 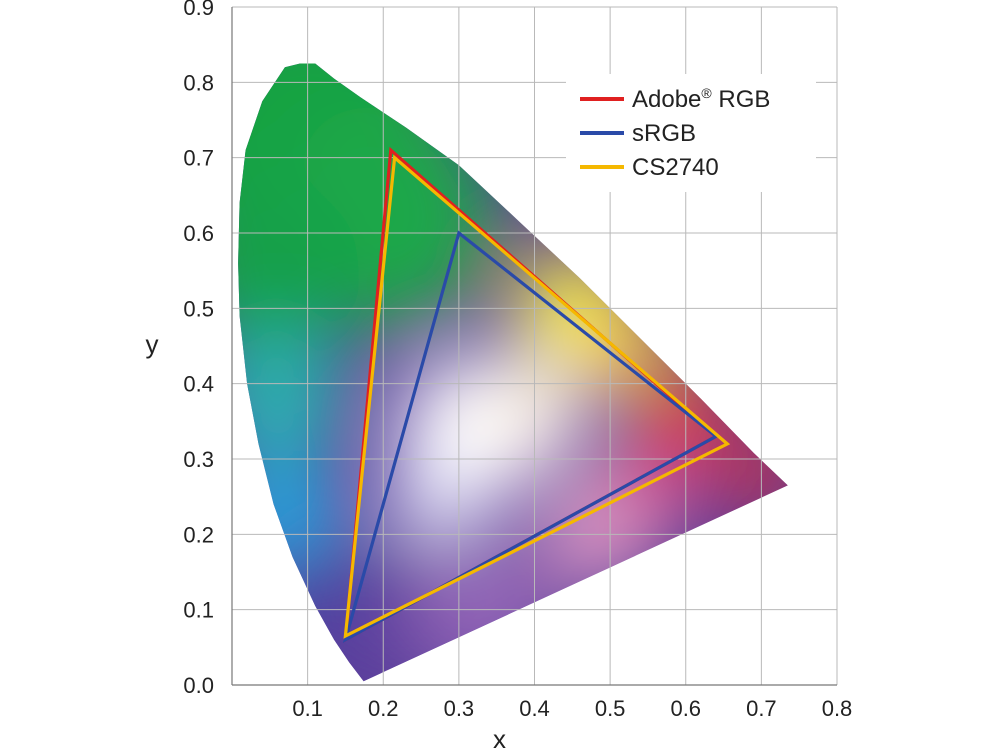 What do you see at coordinates (198, 82) in the screenshot?
I see `y-tick-label: 0.8` at bounding box center [198, 82].